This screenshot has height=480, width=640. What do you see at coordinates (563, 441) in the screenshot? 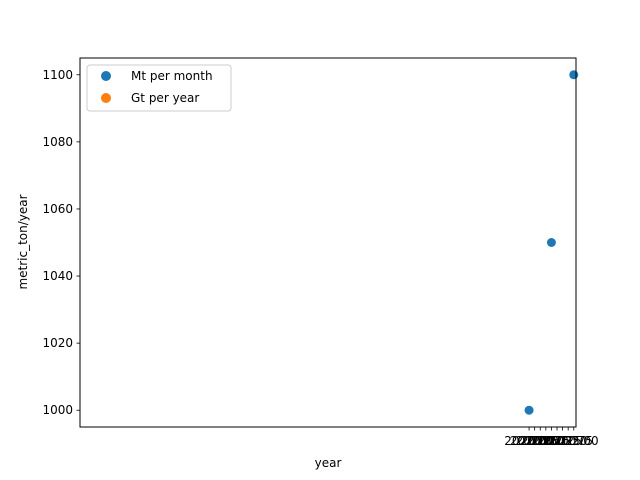
I see `x-tick-label: 2021.50` at bounding box center [563, 441].